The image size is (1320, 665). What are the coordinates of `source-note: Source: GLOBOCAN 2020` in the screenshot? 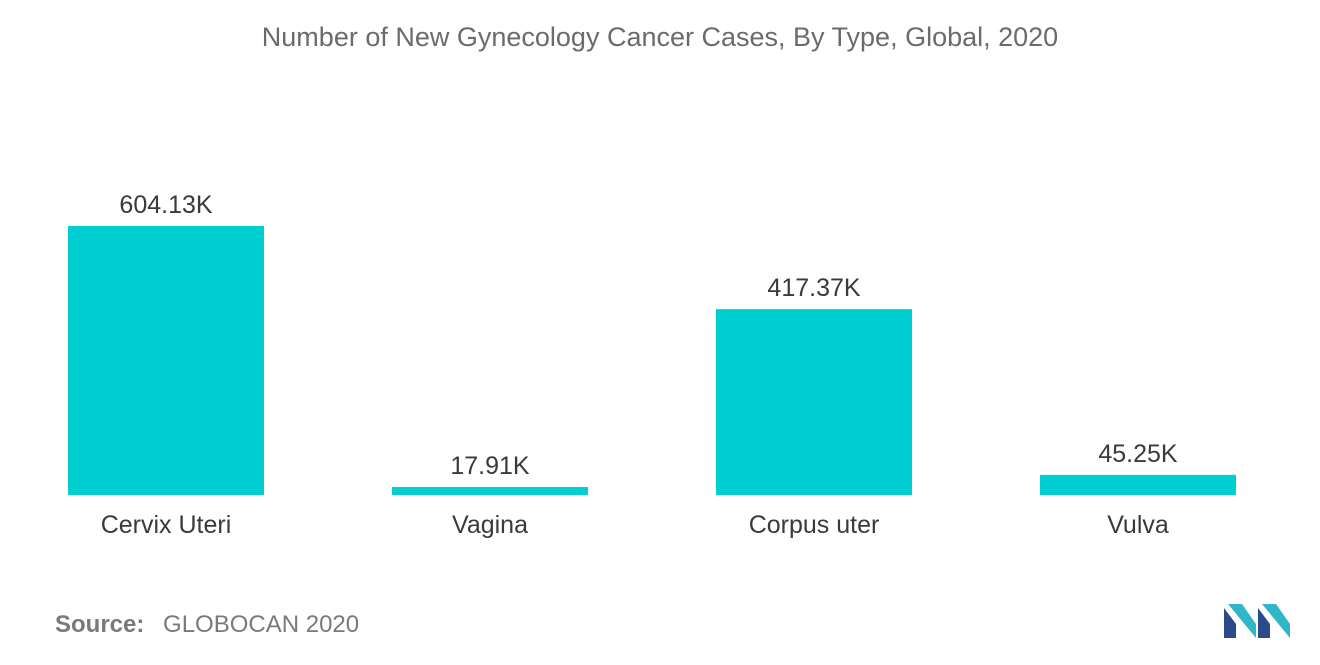 It's located at (207, 625).